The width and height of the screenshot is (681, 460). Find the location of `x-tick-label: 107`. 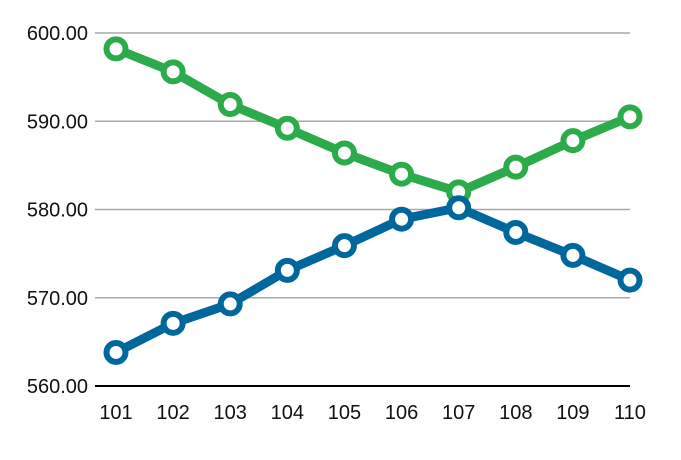

x-tick-label: 107 is located at coordinates (458, 413).